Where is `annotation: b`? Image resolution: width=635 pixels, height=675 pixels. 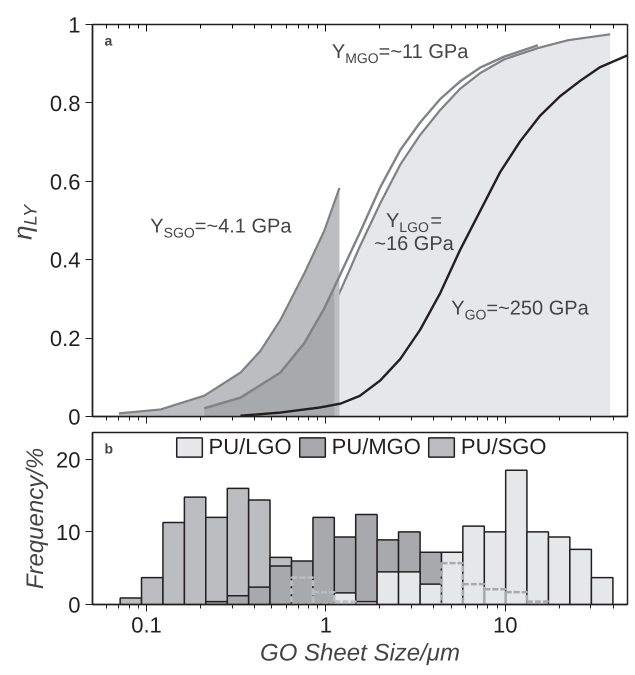
annotation: b is located at coordinates (109, 448).